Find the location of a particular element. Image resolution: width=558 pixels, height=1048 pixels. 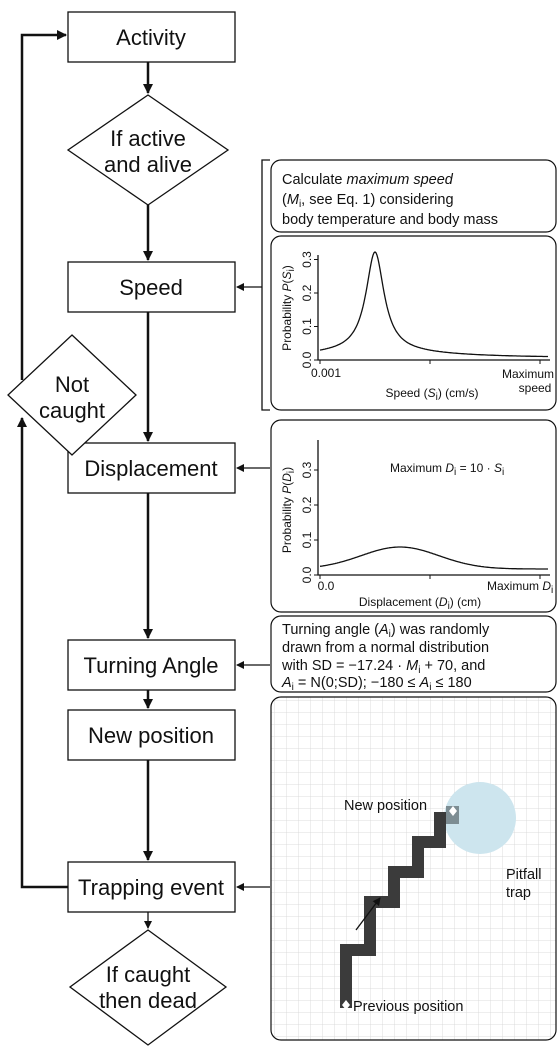

y-axis-label: Probability P(Si) is located at coordinates (288, 308).